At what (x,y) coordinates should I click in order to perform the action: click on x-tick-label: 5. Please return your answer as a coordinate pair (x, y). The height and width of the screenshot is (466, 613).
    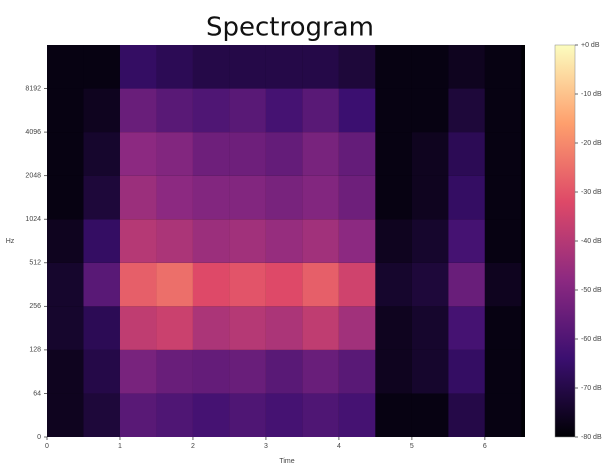
    Looking at the image, I should click on (412, 446).